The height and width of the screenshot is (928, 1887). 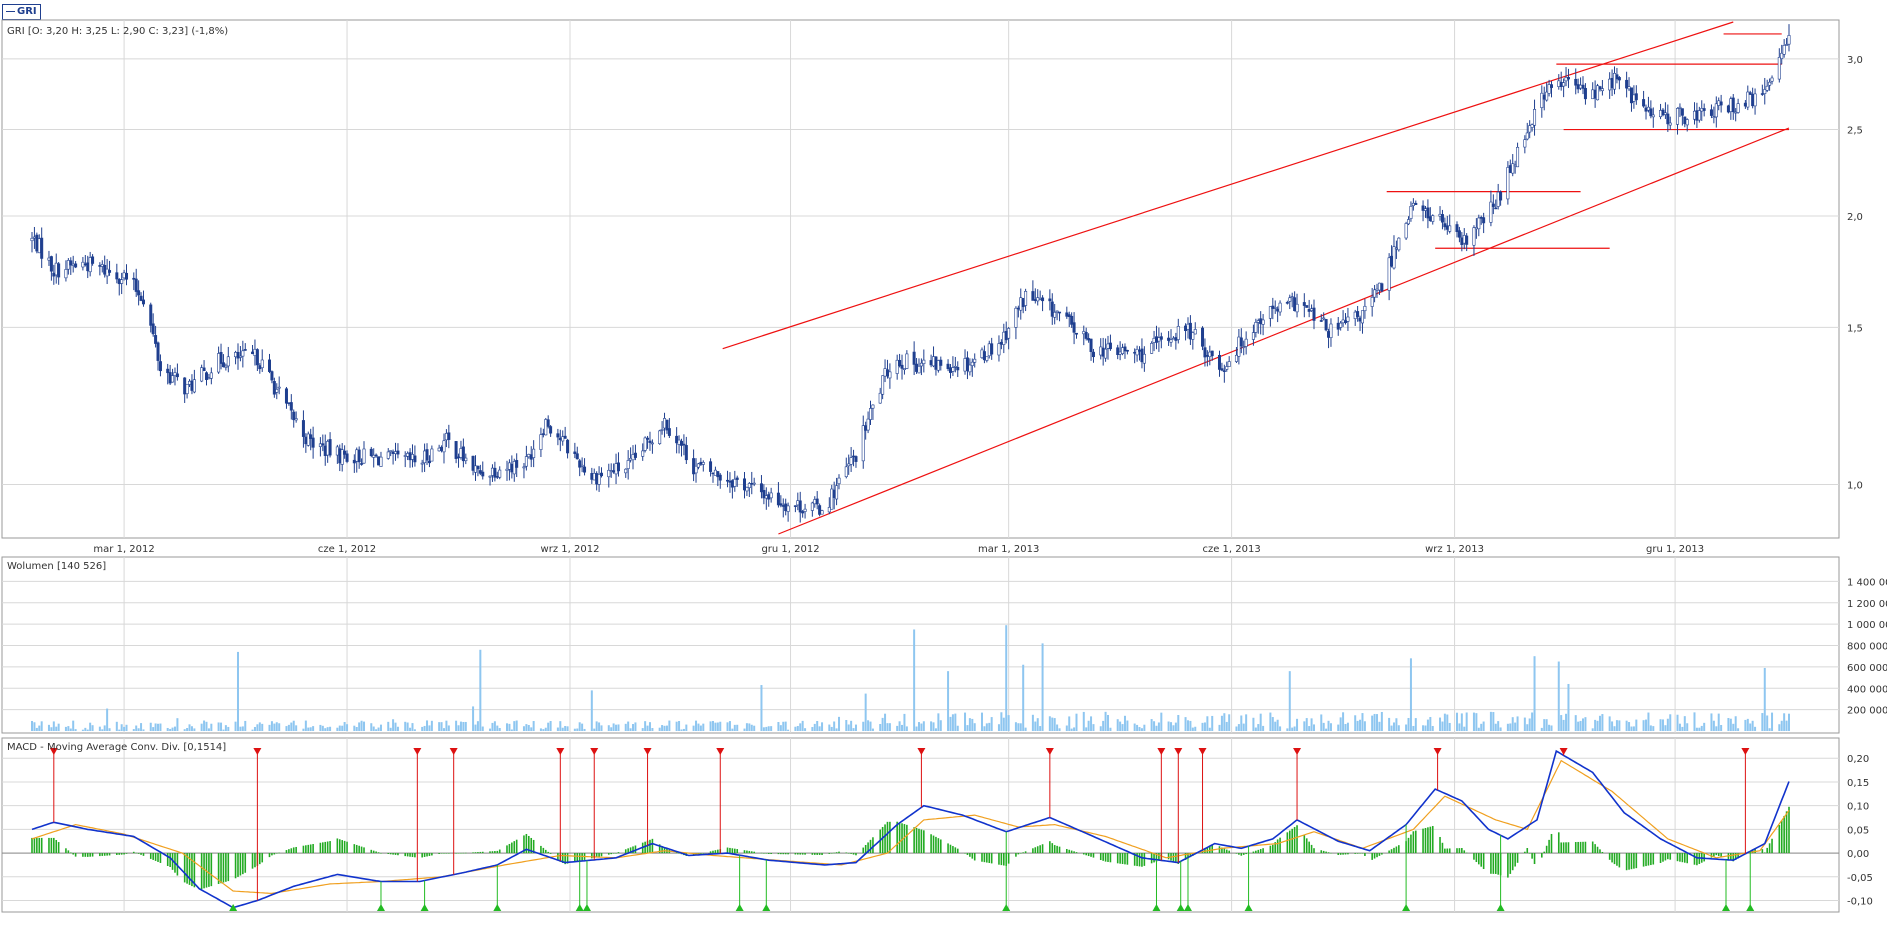 I want to click on price-x-tick-label: cze 1, 2013, so click(x=1231, y=549).